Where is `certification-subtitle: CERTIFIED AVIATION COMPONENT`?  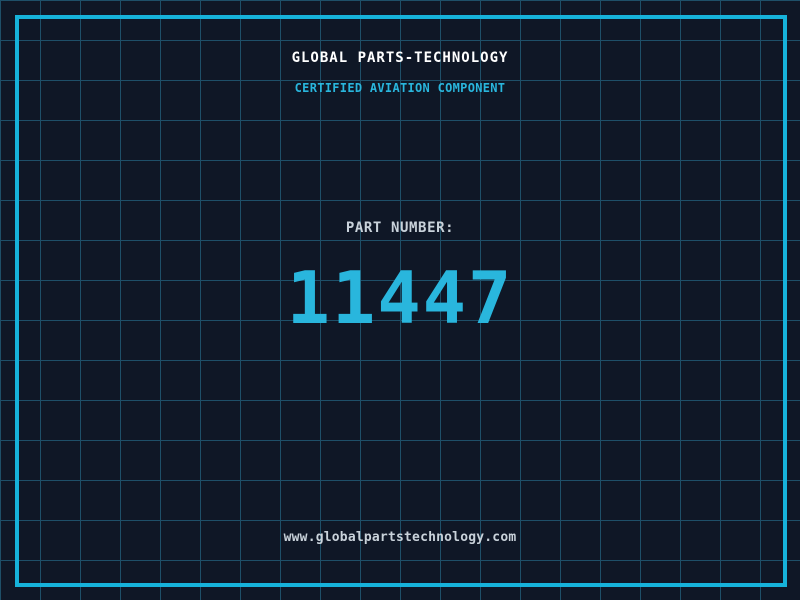
certification-subtitle: CERTIFIED AVIATION COMPONENT is located at coordinates (400, 88).